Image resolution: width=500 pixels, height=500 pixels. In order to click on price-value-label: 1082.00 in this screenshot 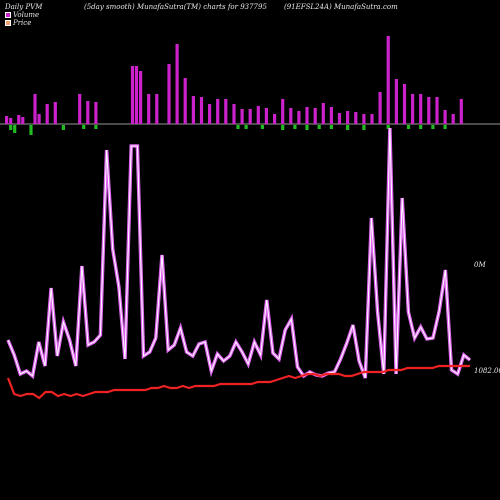, I will do `click(487, 371)`.